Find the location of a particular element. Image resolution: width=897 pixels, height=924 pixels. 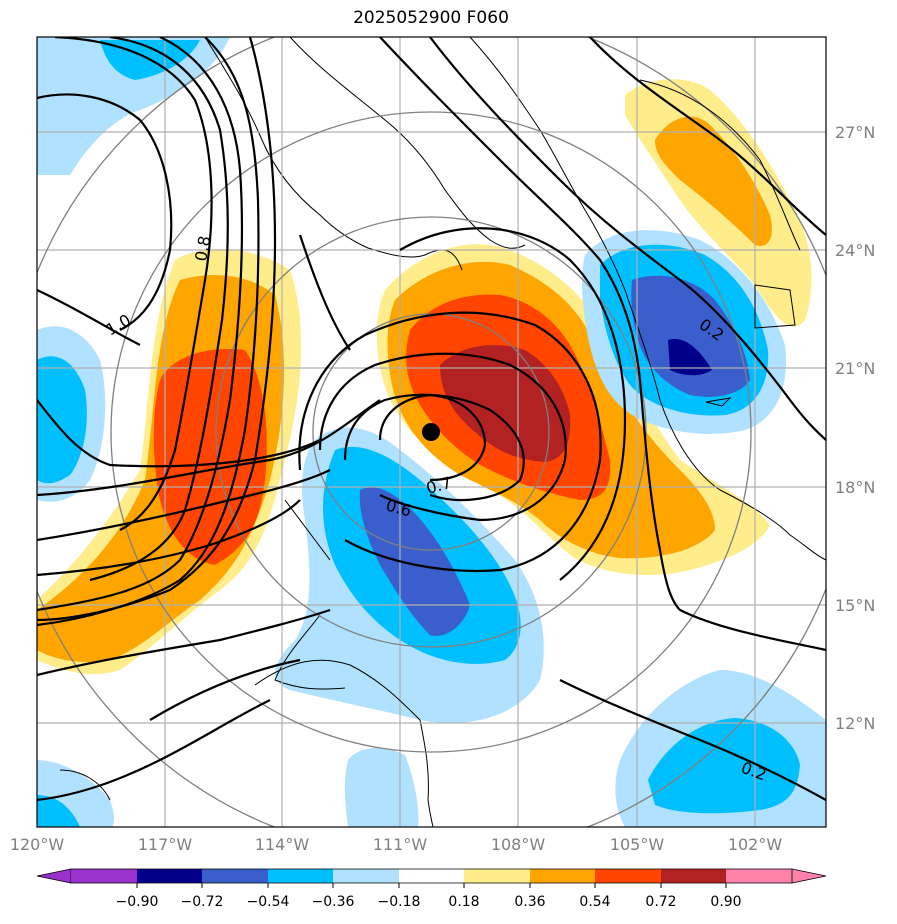

storm-center-marker is located at coordinates (431, 432).